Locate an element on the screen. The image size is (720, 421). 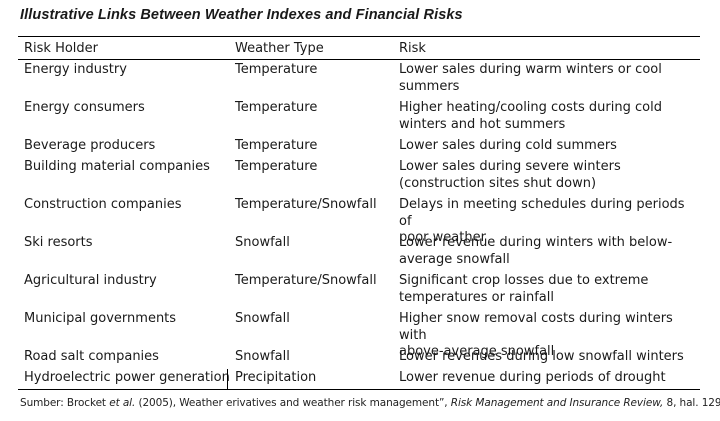
risk-line: Lower sales during severe winters is located at coordinates (510, 166).